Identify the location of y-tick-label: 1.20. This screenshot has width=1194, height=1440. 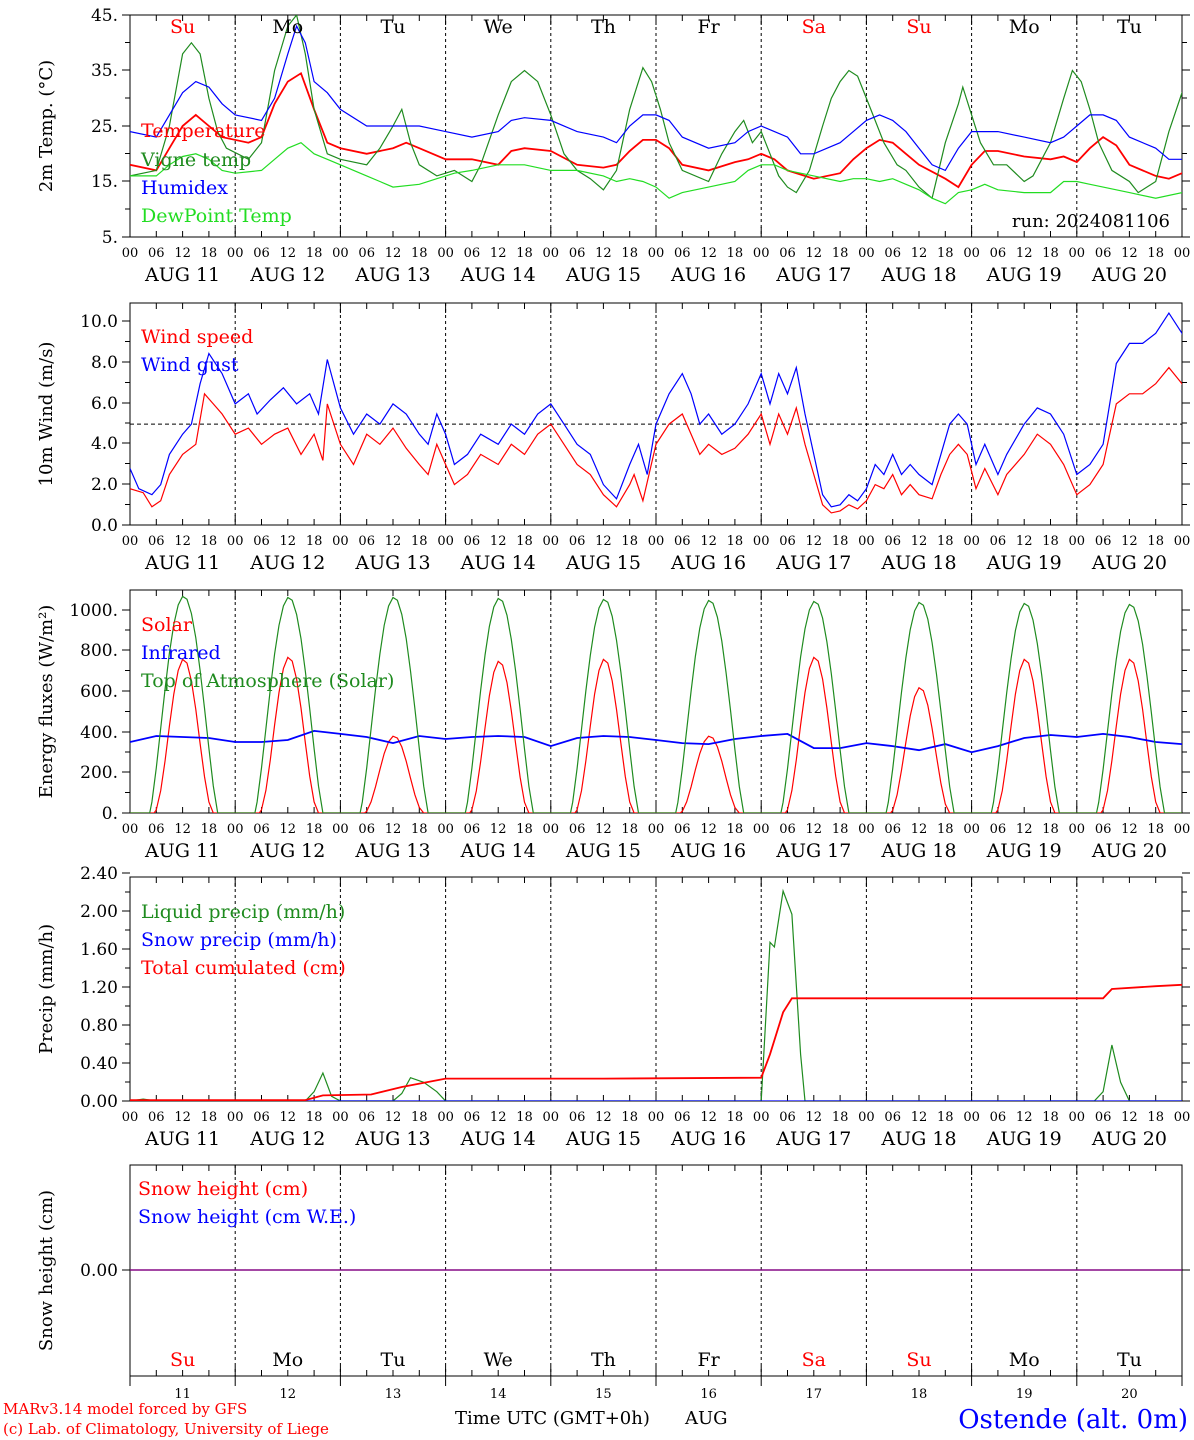
(99, 988).